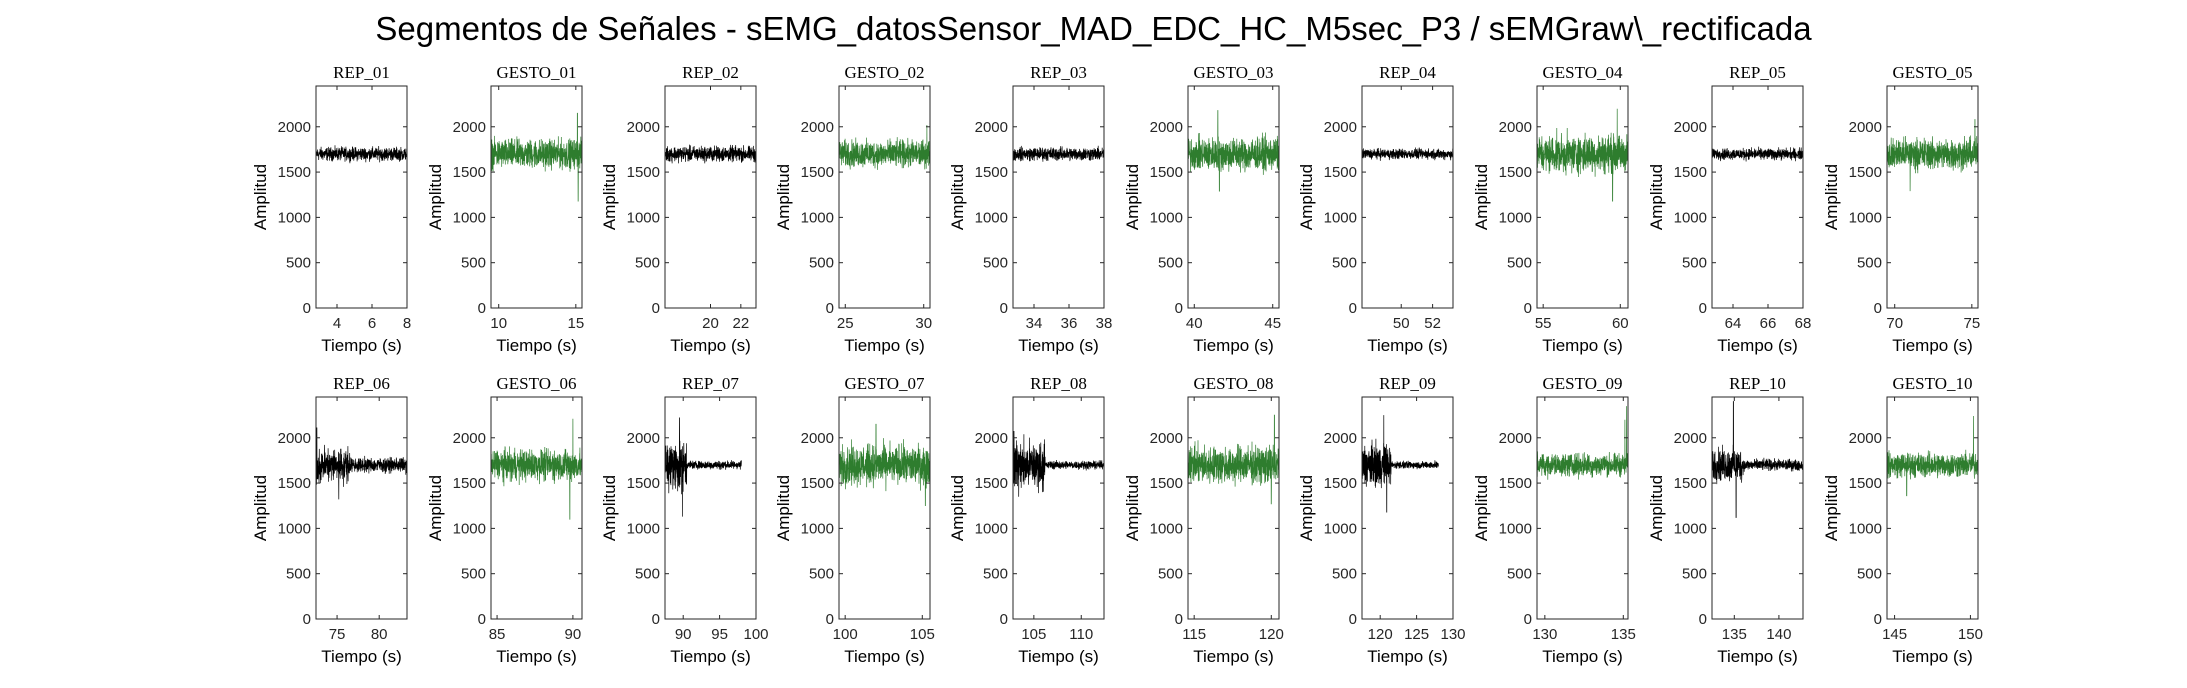 The image size is (2187, 688). What do you see at coordinates (1894, 323) in the screenshot?
I see `x-tick-label: 70` at bounding box center [1894, 323].